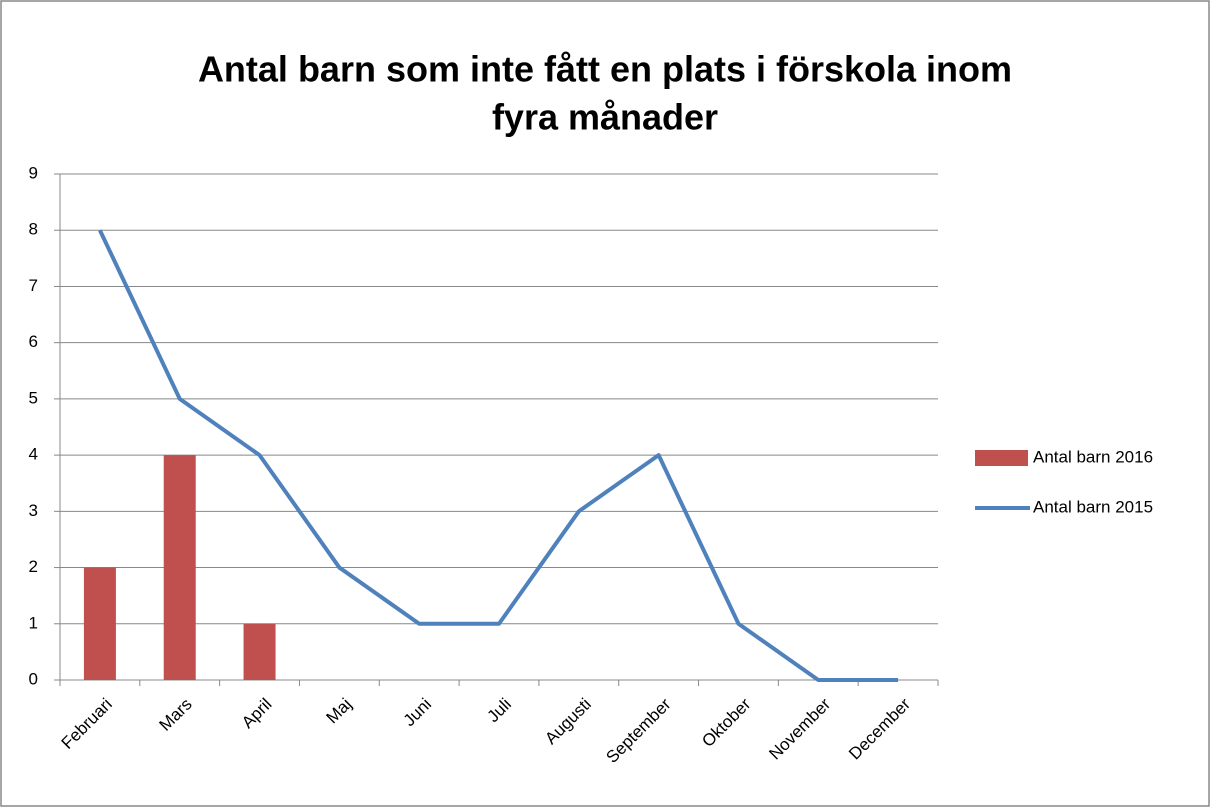 The height and width of the screenshot is (808, 1211). What do you see at coordinates (33, 172) in the screenshot?
I see `y-tick-label: 9` at bounding box center [33, 172].